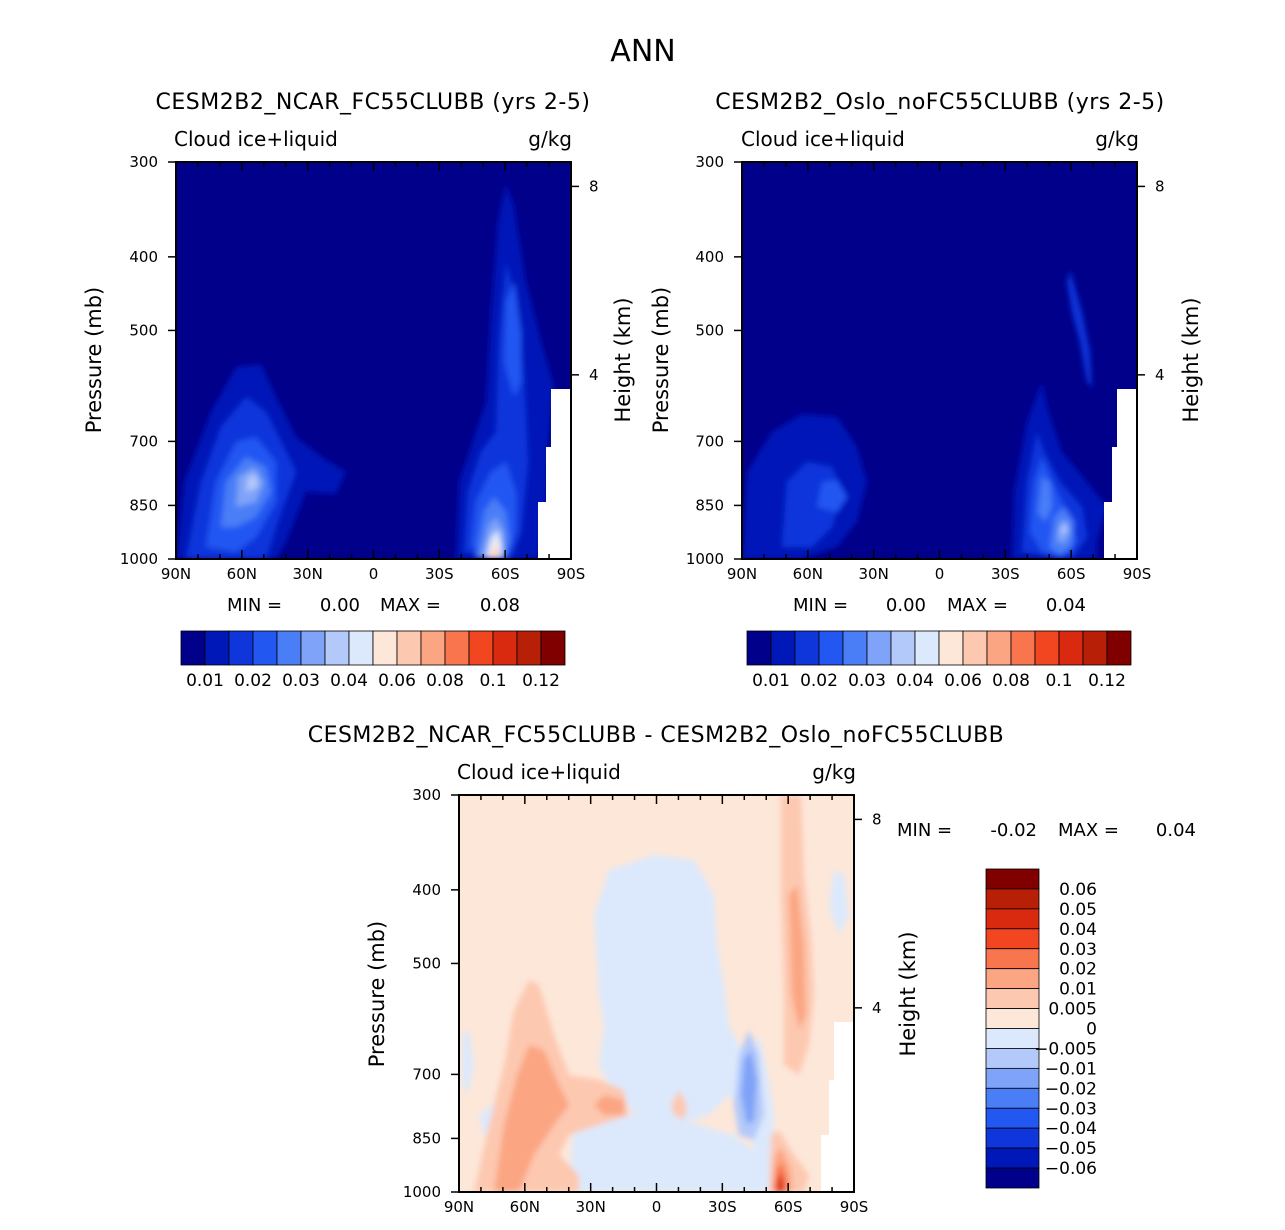  Describe the element at coordinates (541, 681) in the screenshot. I see `colorbar-label: 0.12` at that location.